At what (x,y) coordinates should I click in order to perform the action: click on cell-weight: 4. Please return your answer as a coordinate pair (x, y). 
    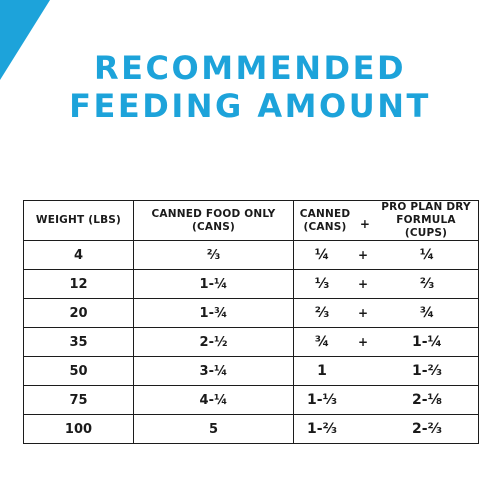
    Looking at the image, I should click on (78, 255).